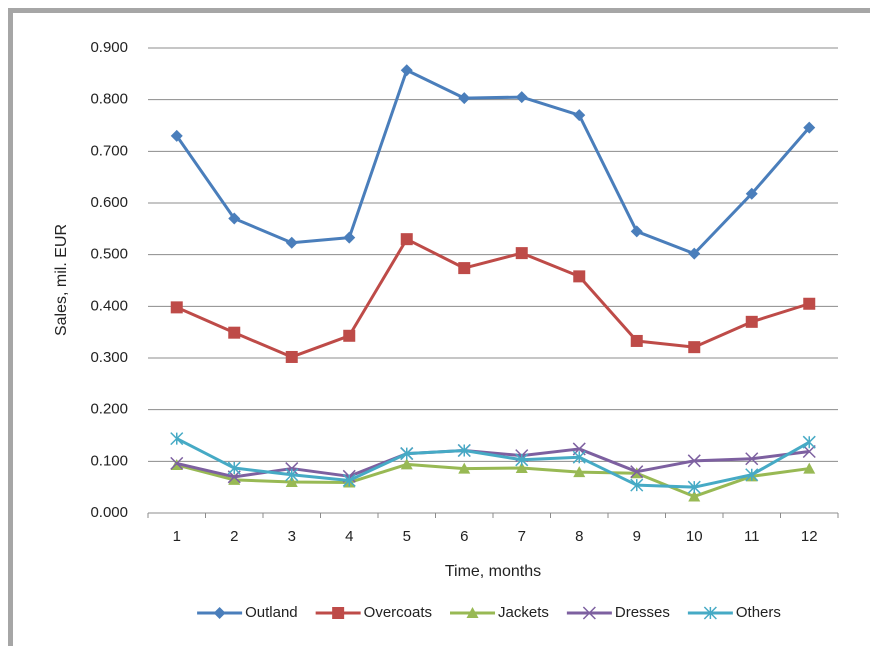 Image resolution: width=870 pixels, height=646 pixels. What do you see at coordinates (109, 409) in the screenshot?
I see `y-tick-label: 0.200` at bounding box center [109, 409].